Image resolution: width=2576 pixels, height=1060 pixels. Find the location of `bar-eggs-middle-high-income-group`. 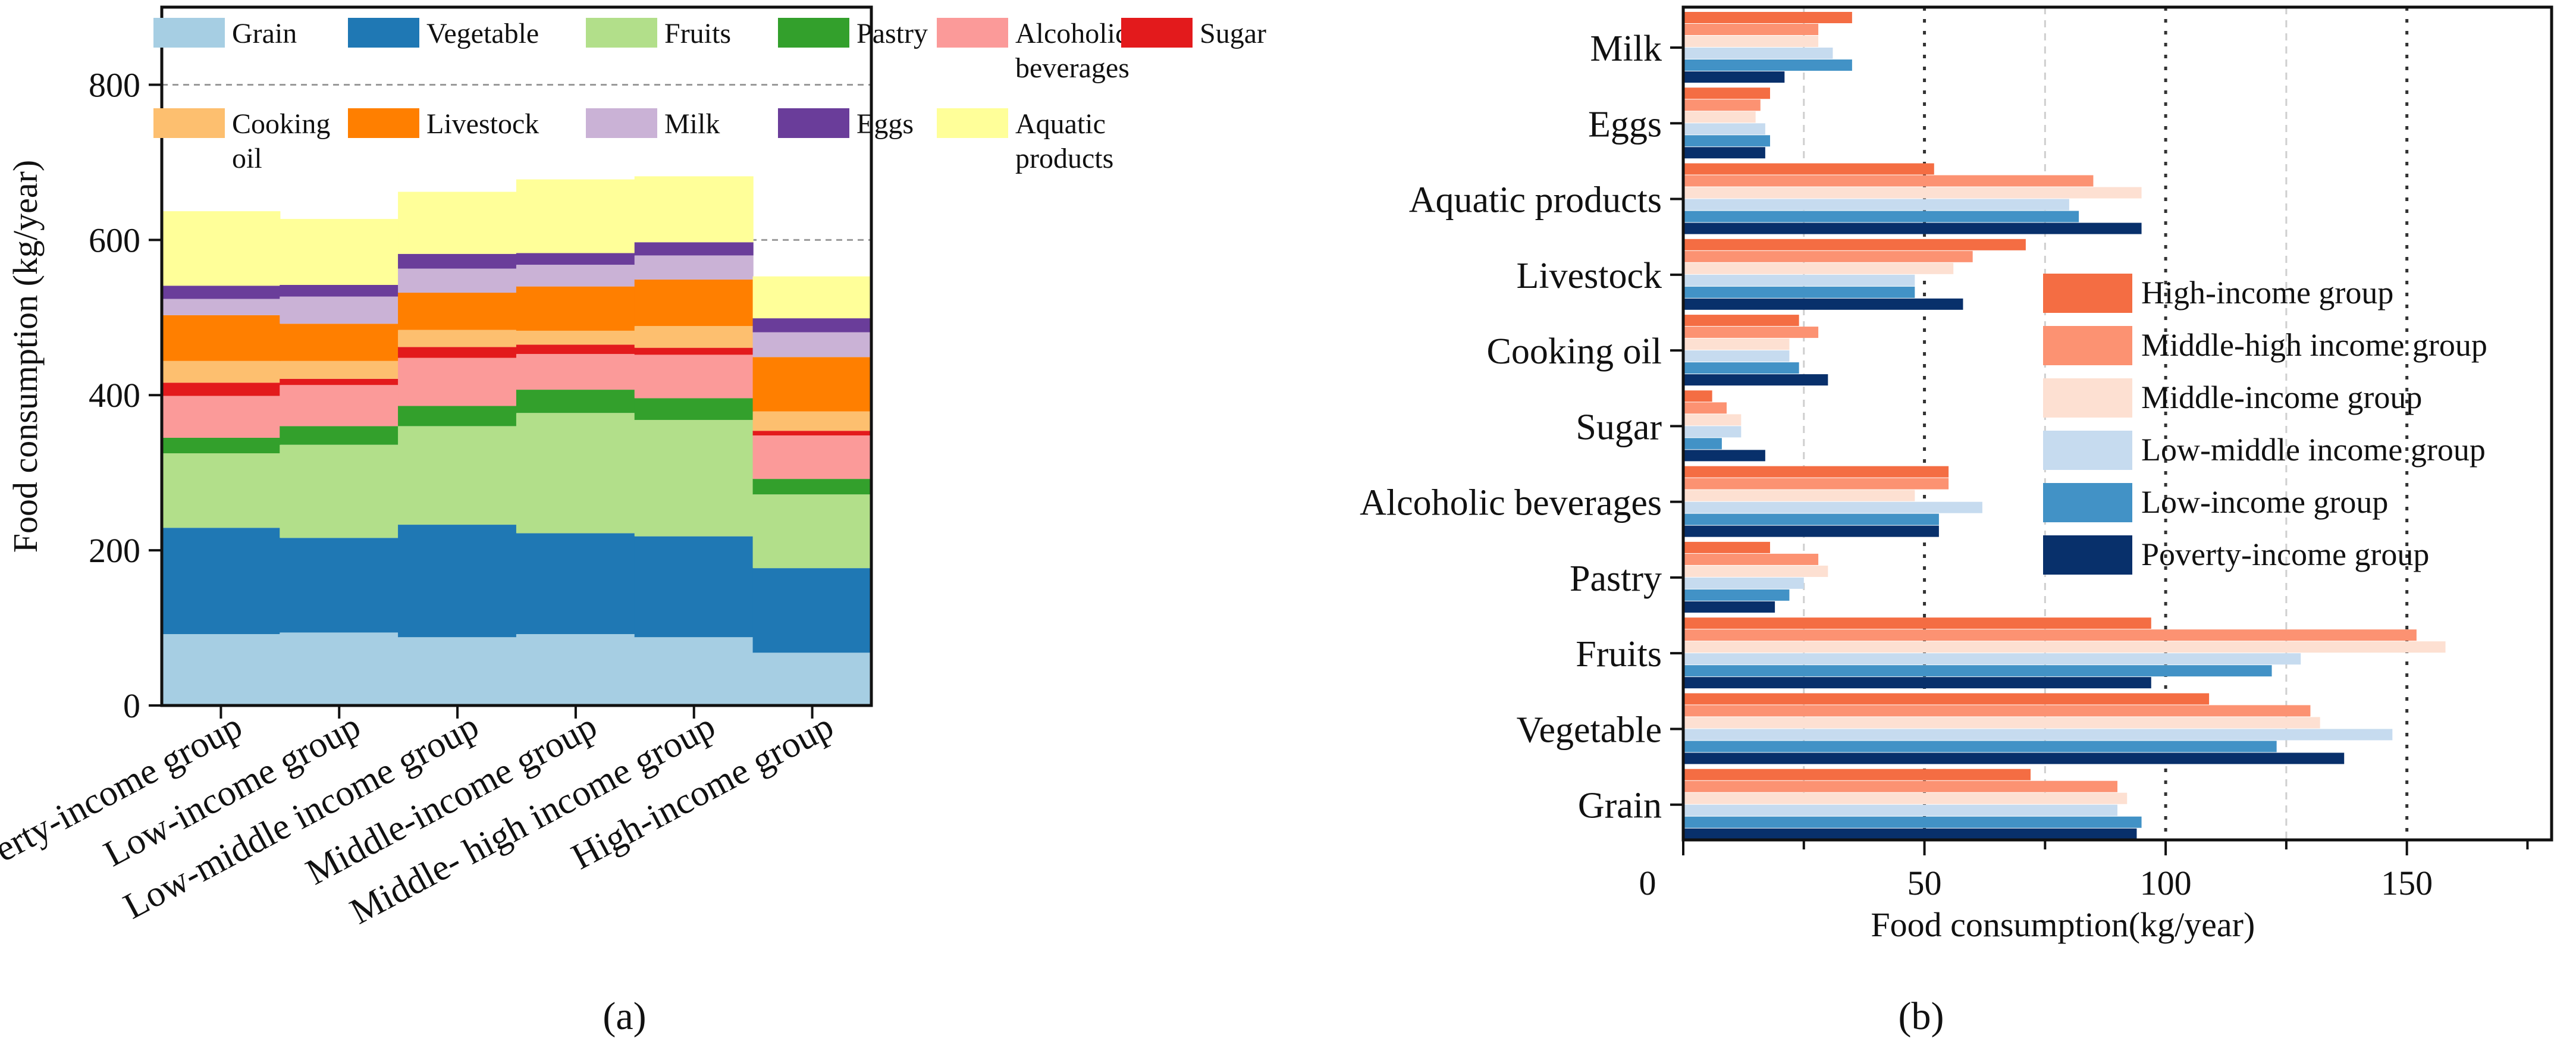

bar-eggs-middle-high-income-group is located at coordinates (694, 249).